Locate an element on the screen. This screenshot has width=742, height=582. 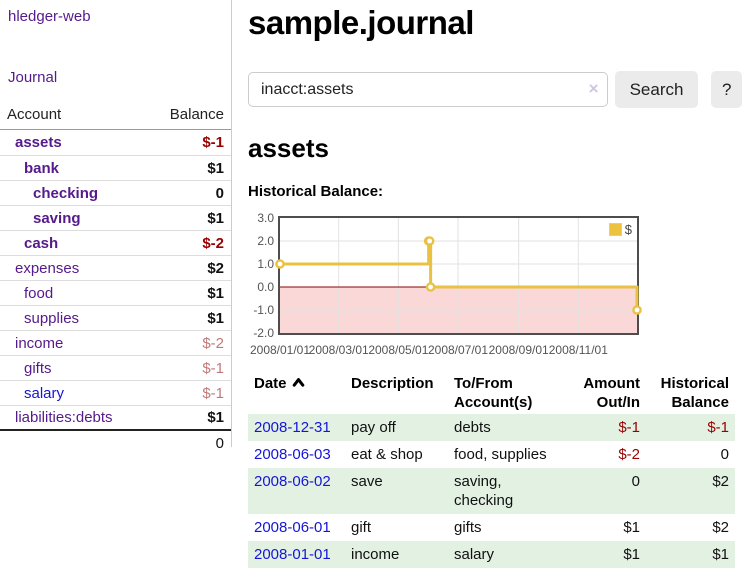
description-column-header: Description is located at coordinates (392, 383).